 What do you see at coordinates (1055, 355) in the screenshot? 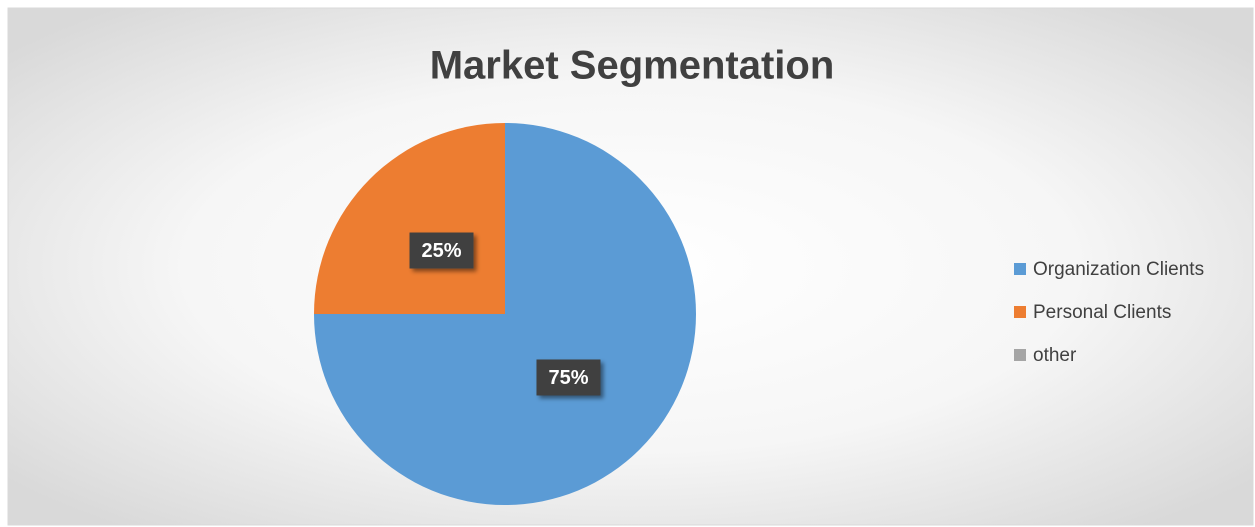
I see `legend-label: other` at bounding box center [1055, 355].